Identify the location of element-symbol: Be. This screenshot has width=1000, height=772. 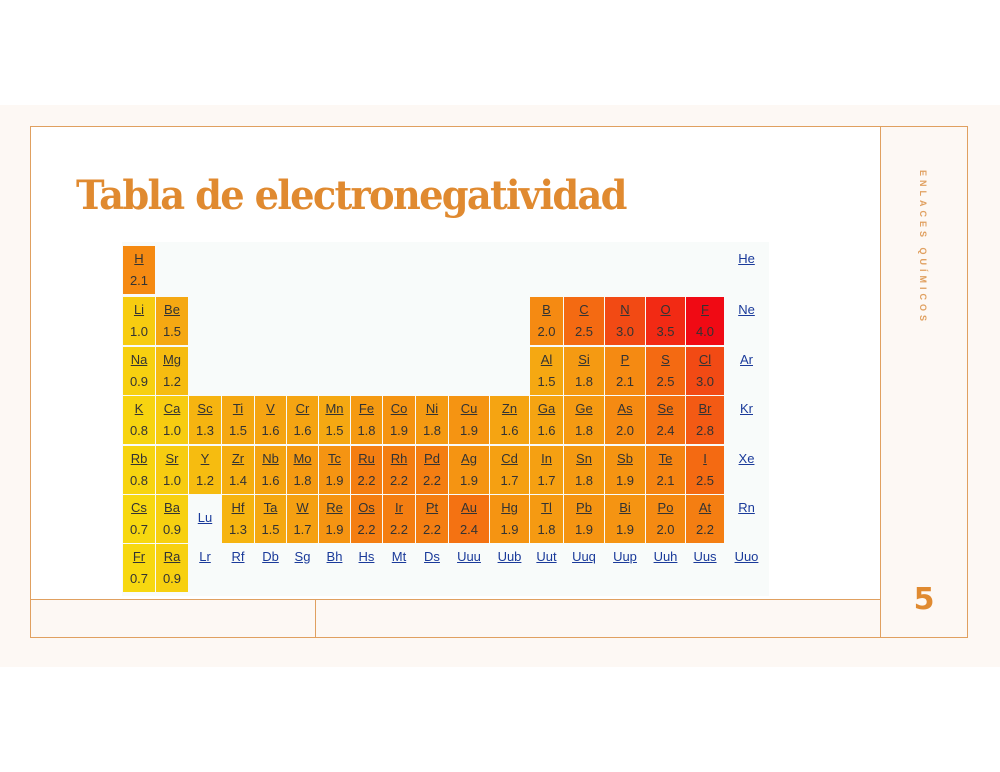
(172, 309).